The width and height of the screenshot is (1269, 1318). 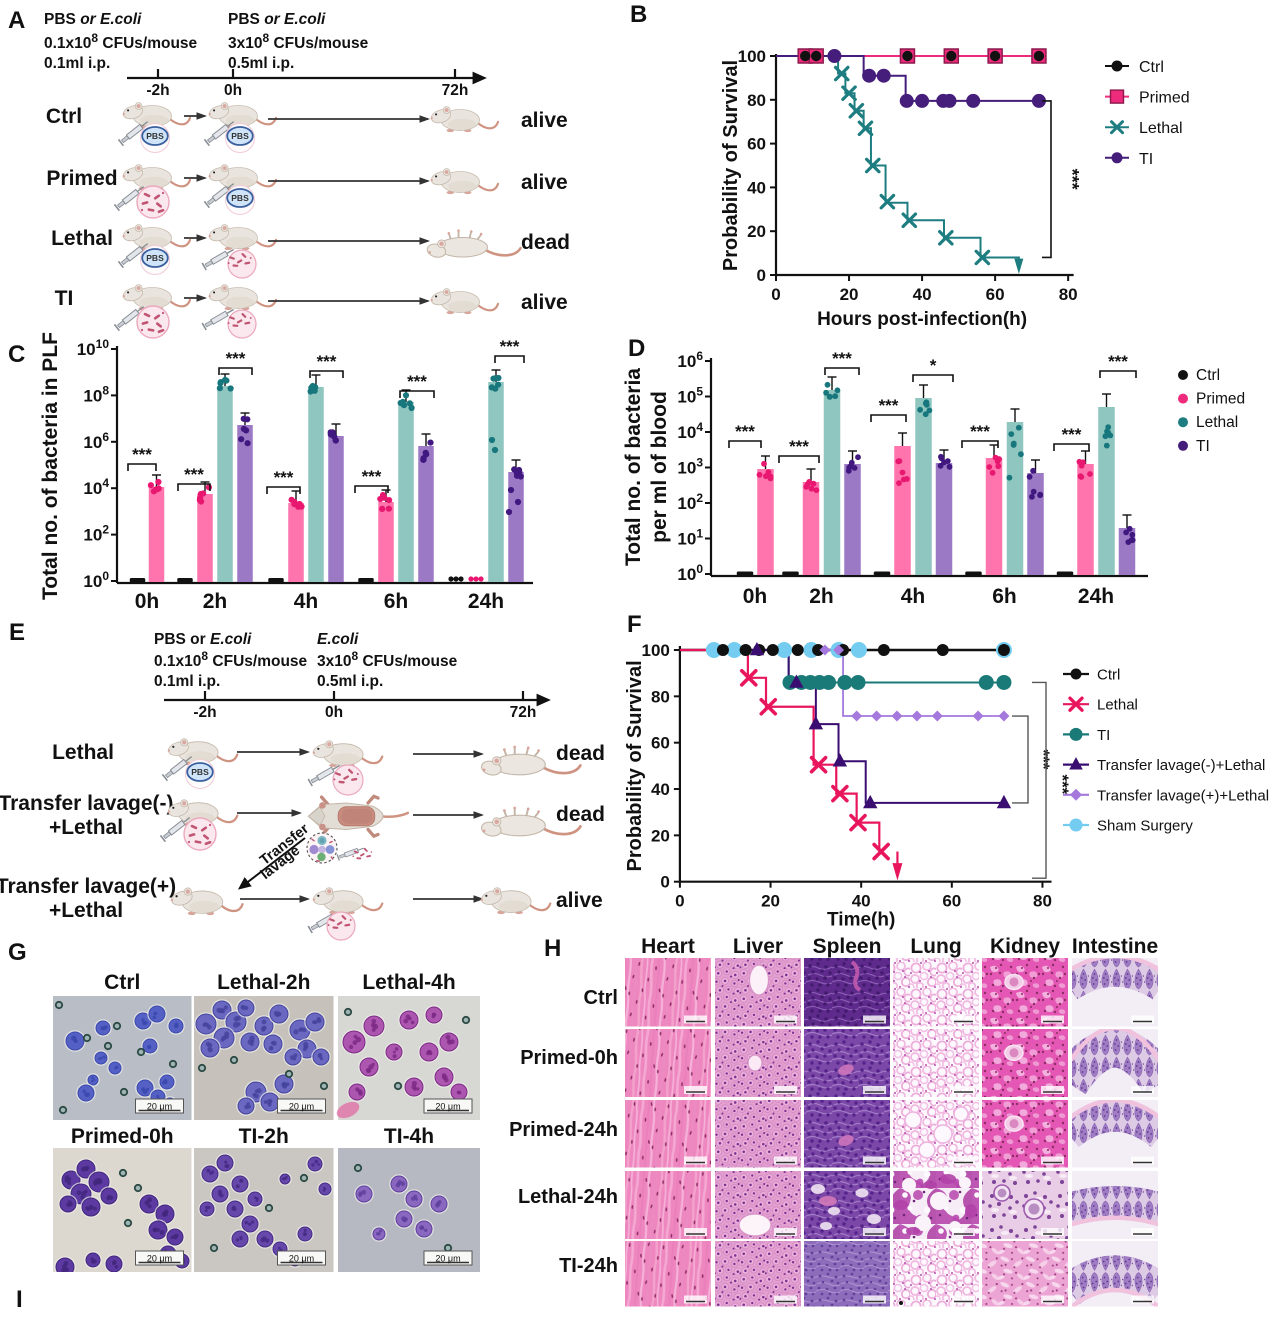 I want to click on svg-text: Total no. of bacteria, so click(x=633, y=467).